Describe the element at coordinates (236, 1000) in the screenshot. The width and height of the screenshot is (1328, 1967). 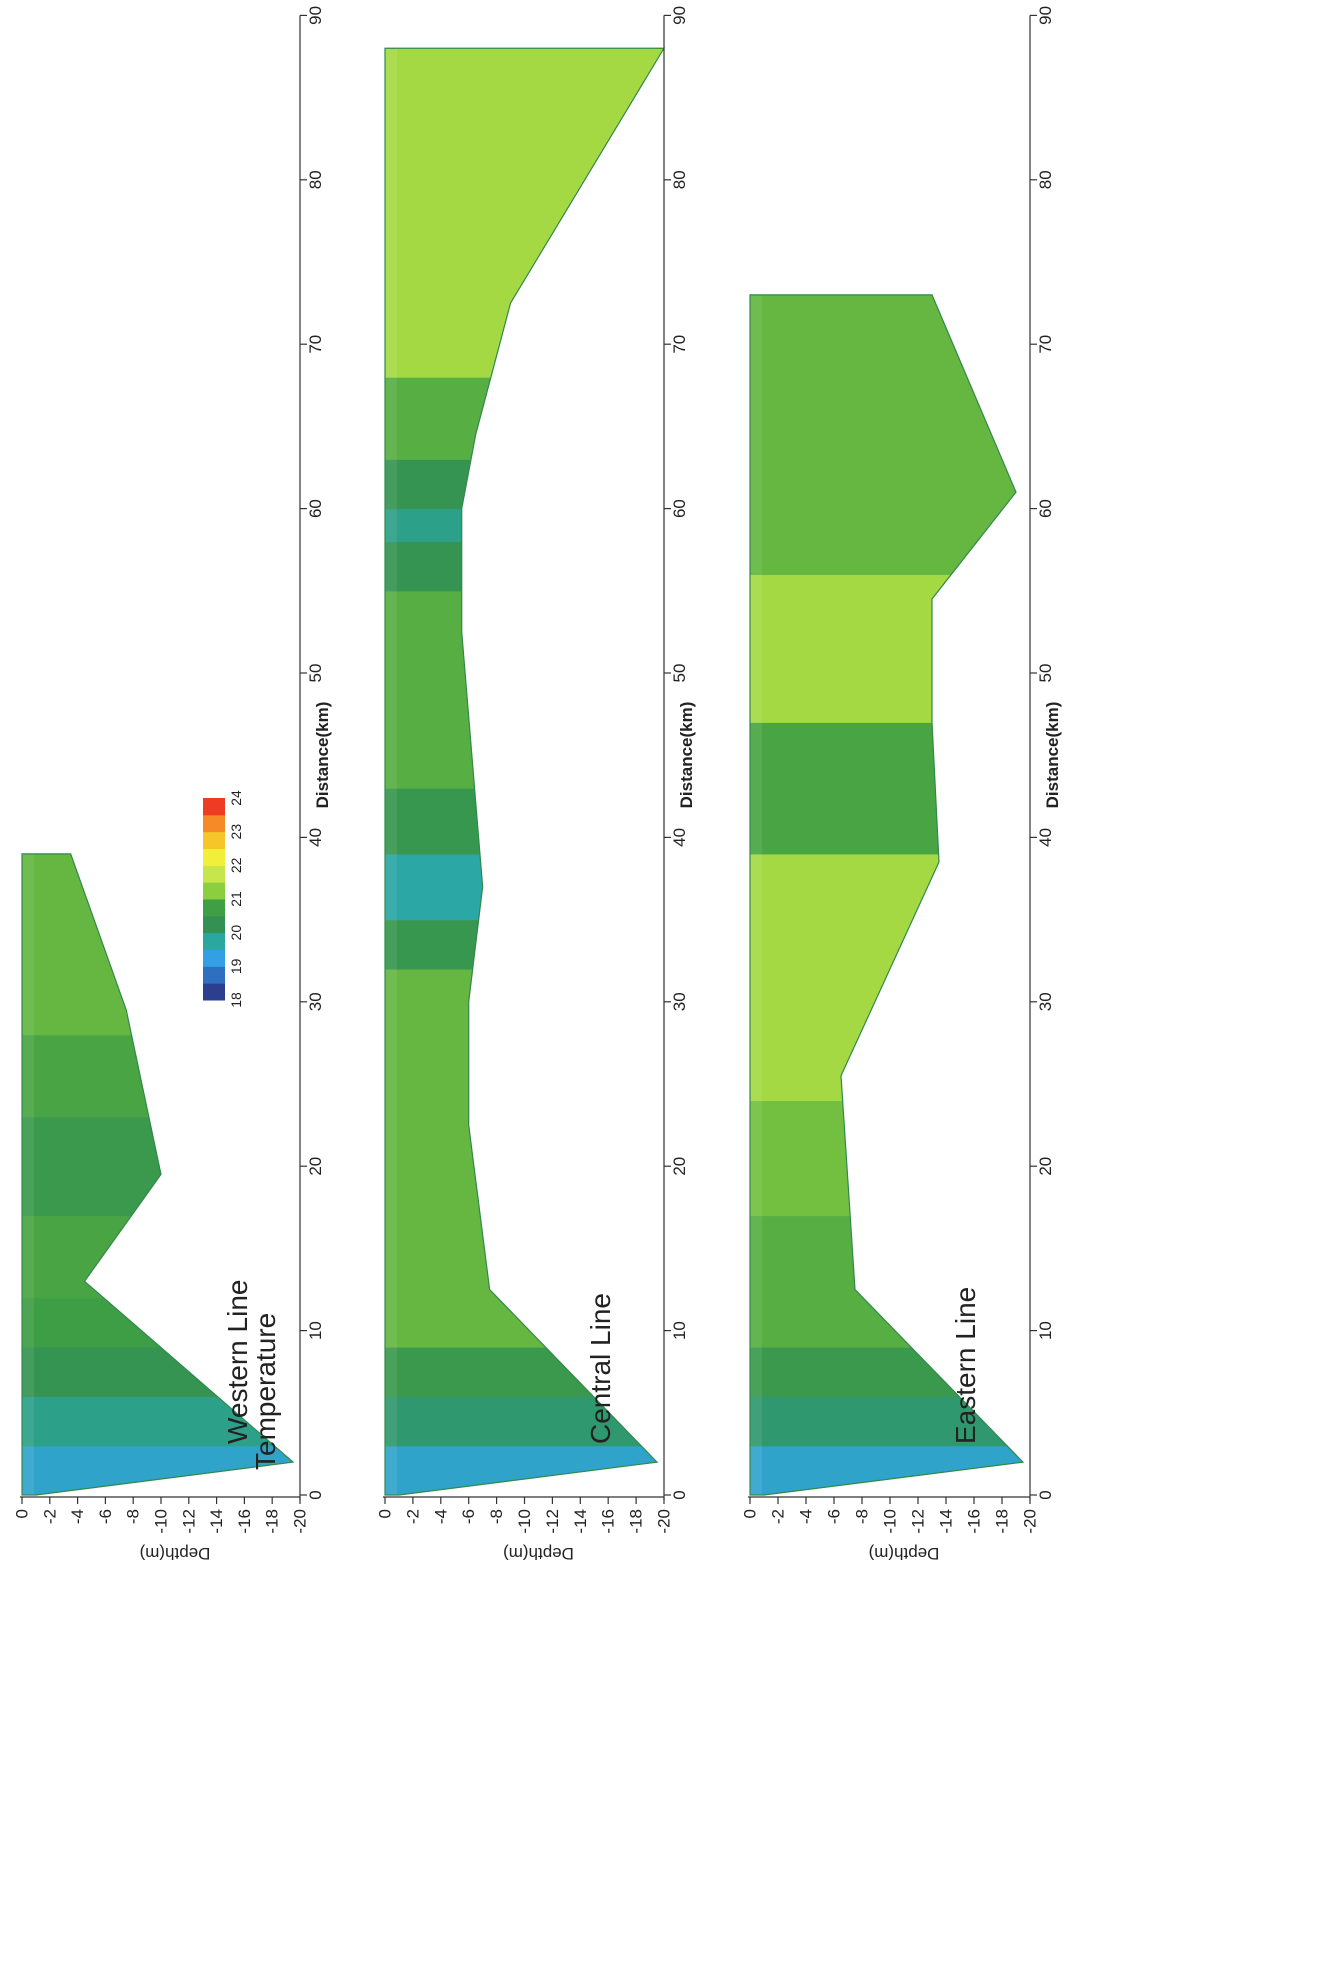
I see `legend-tick-label: 18` at that location.